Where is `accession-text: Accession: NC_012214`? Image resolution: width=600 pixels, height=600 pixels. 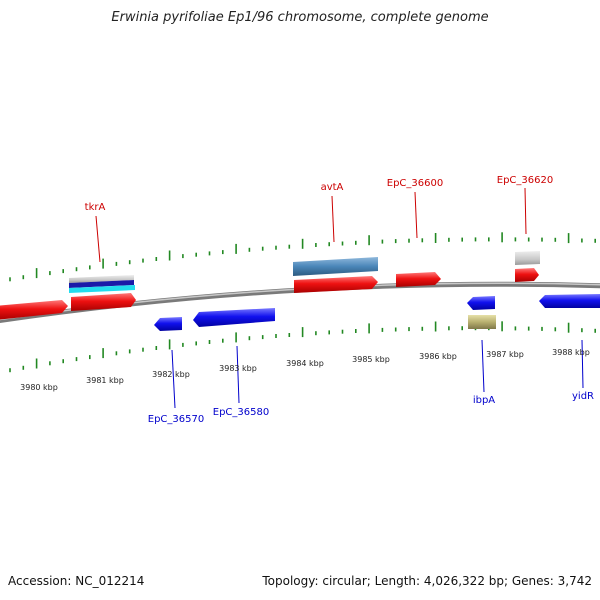 accession-text: Accession: NC_012214 is located at coordinates (76, 581).